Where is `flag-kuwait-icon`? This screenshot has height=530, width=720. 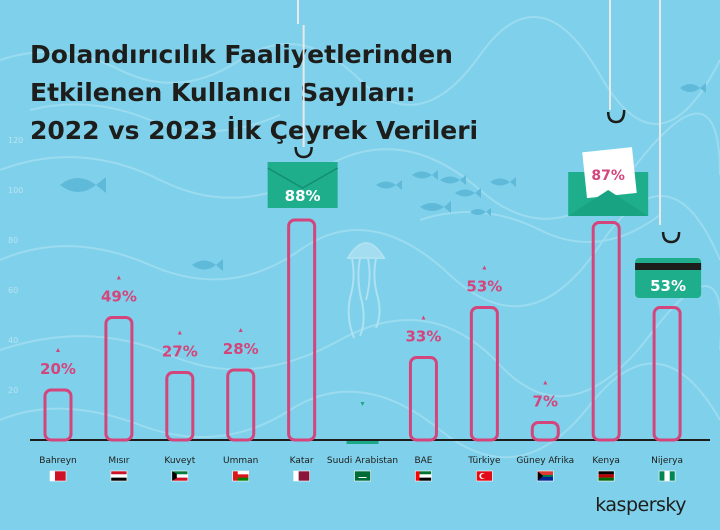
flag-kuwait-icon is located at coordinates (180, 476).